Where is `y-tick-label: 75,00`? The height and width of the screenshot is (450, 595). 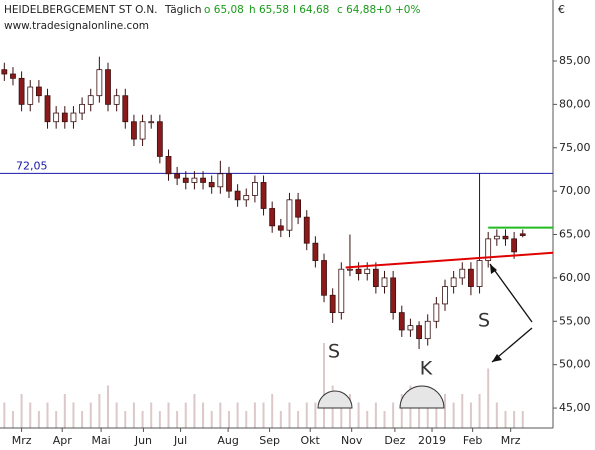 y-tick-label: 75,00 is located at coordinates (575, 147).